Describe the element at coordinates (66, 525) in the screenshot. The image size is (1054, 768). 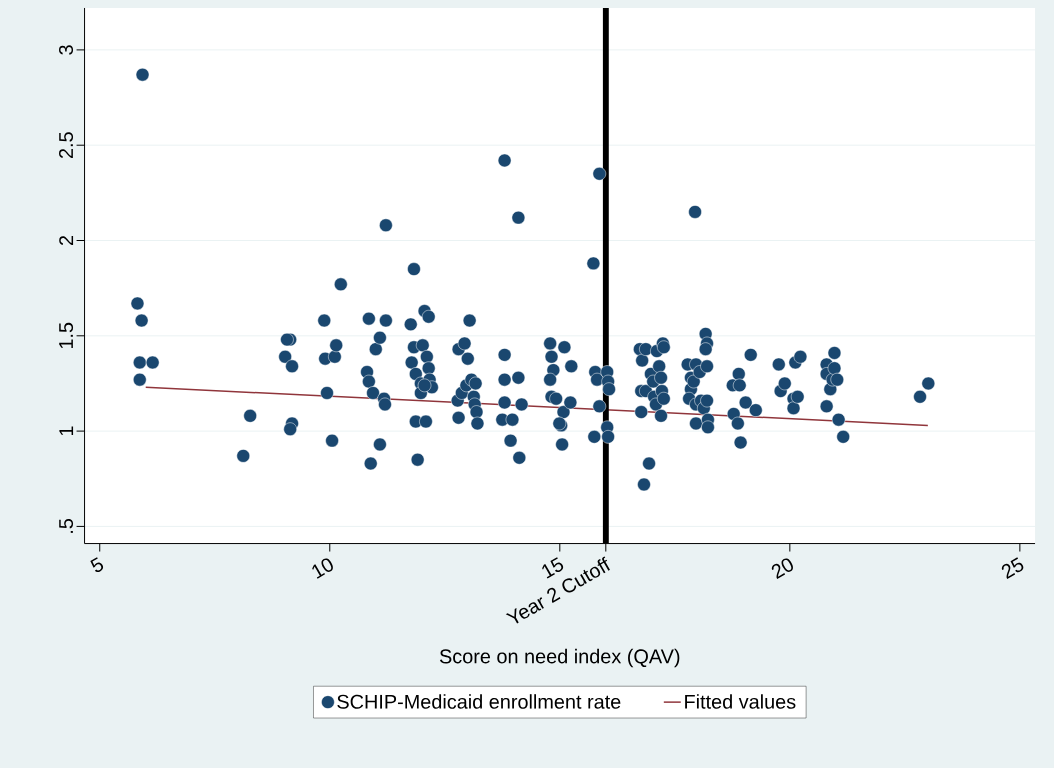
I see `y-tick-label: .5` at that location.